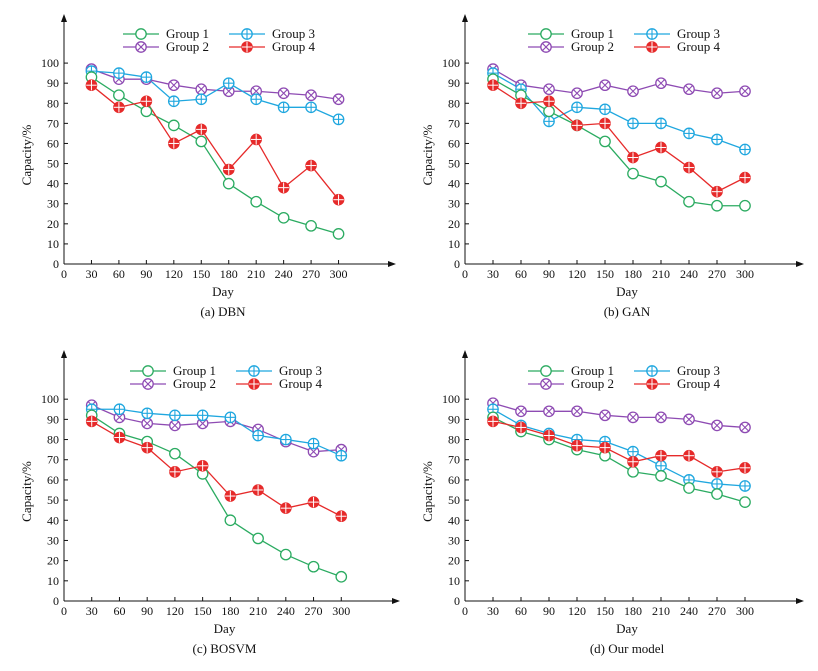 The image size is (818, 671). Describe the element at coordinates (427, 491) in the screenshot. I see `y-axis-title: Capacity/%` at that location.